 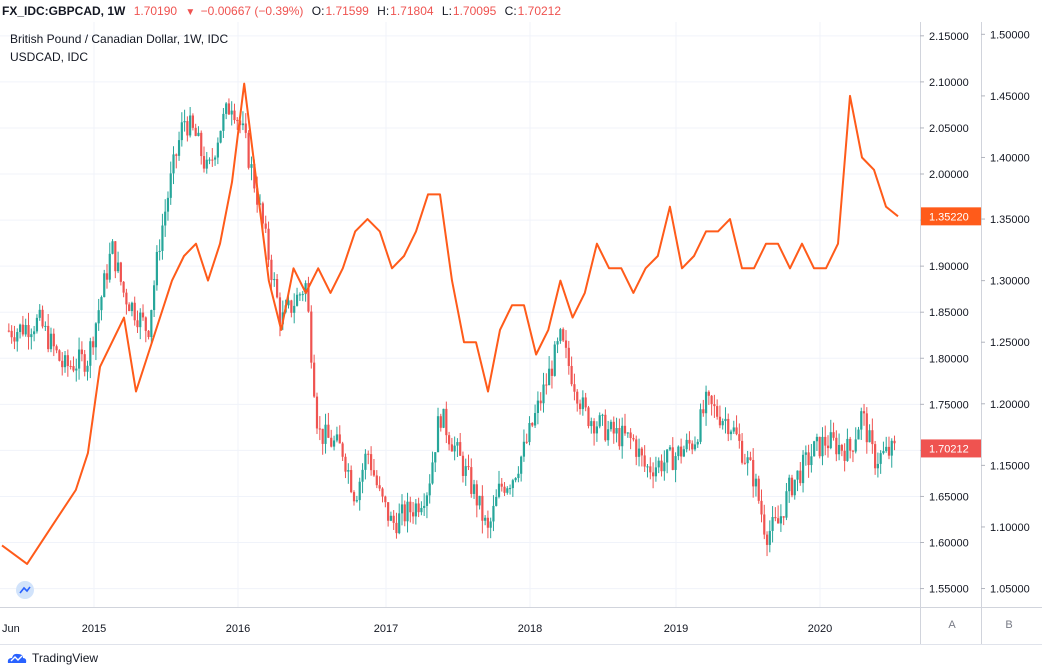 What do you see at coordinates (64, 11) in the screenshot?
I see `symbol-title: FX_IDC:GBPCAD, 1W` at bounding box center [64, 11].